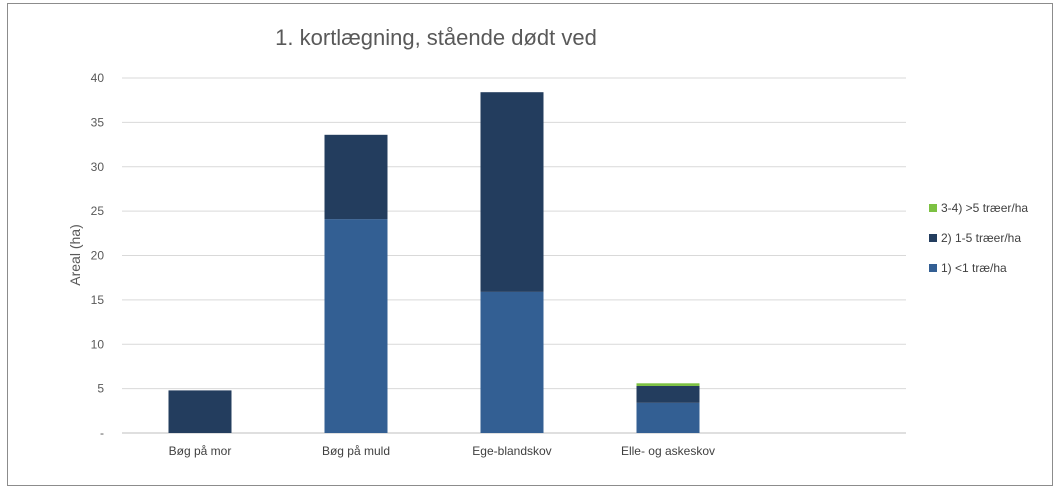 The width and height of the screenshot is (1056, 489). I want to click on y-tick-label: 25, so click(98, 211).